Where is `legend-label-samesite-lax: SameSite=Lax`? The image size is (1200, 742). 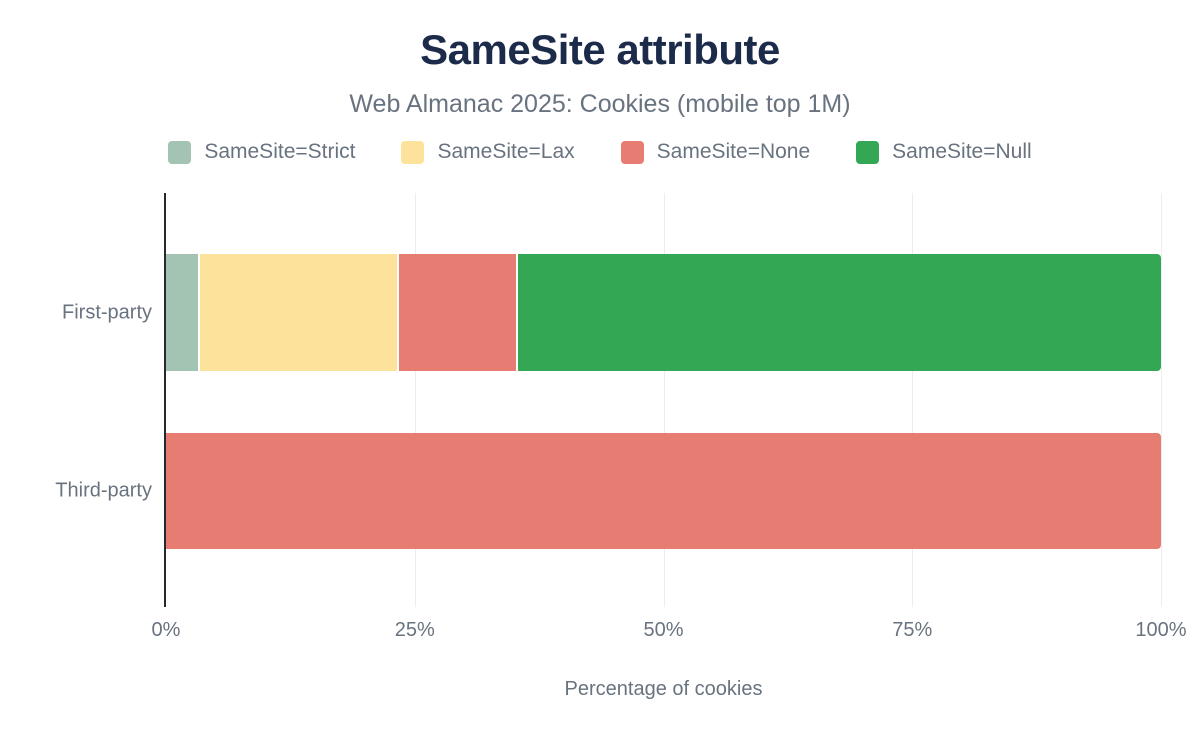
legend-label-samesite-lax: SameSite=Lax is located at coordinates (506, 151).